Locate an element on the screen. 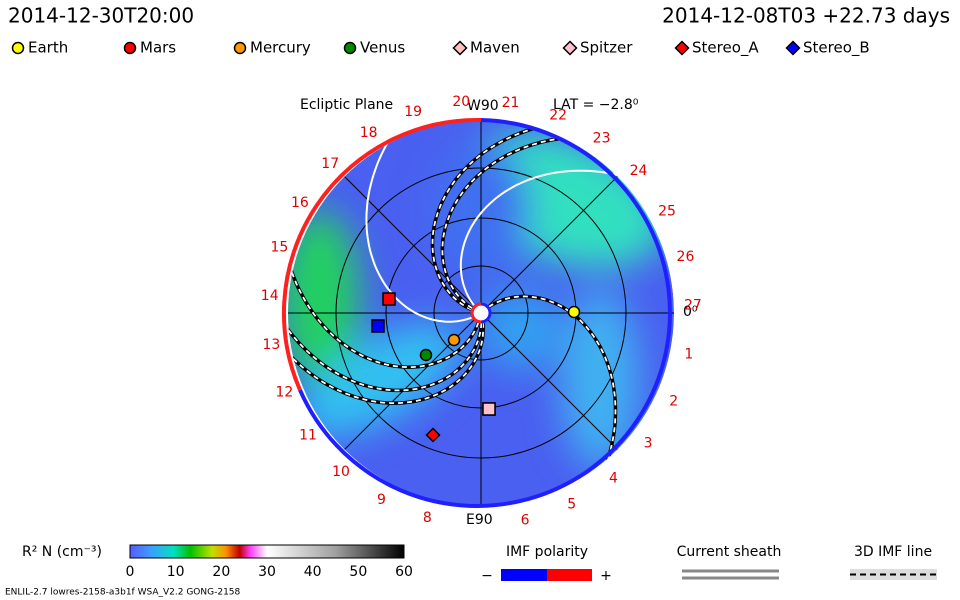 Image resolution: width=960 pixels, height=600 pixels. longitude-label: 9 is located at coordinates (381, 500).